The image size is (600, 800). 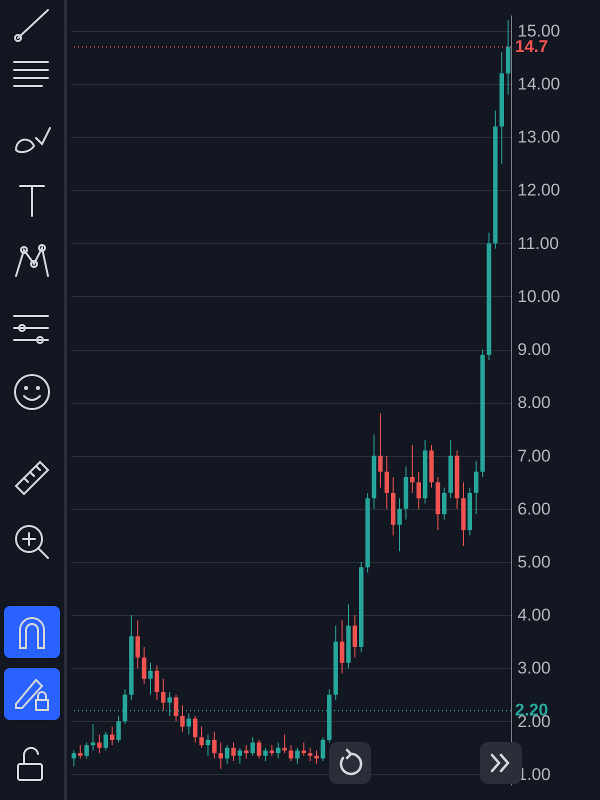 I want to click on y-tick-label: 12.00, so click(x=539, y=190).